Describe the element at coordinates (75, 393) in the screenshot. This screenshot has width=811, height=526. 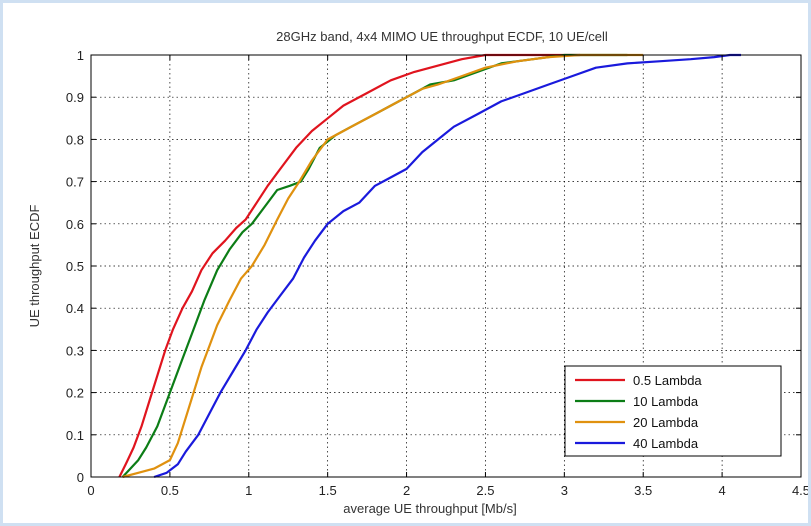
I see `y-tick-label: 0.2` at that location.